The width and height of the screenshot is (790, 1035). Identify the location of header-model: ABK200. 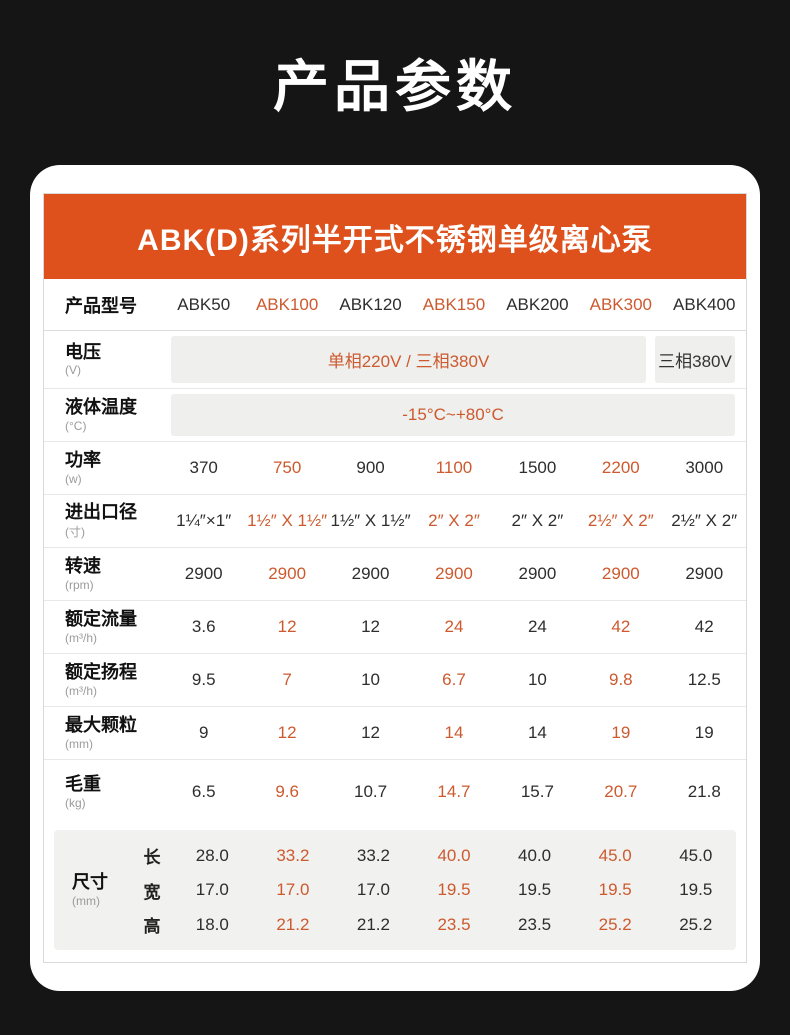
(537, 304).